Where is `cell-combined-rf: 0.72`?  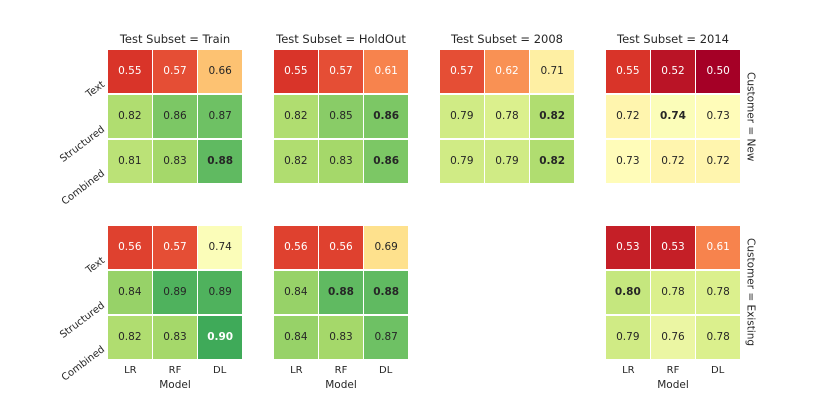 cell-combined-rf: 0.72 is located at coordinates (673, 161).